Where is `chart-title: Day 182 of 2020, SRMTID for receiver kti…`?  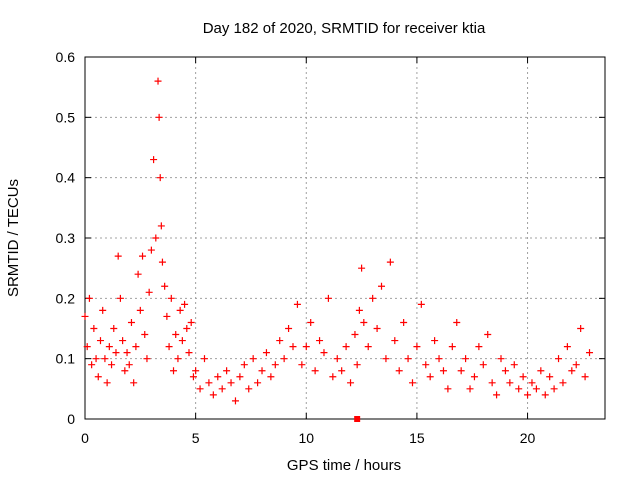
chart-title: Day 182 of 2020, SRMTID for receiver kti… is located at coordinates (344, 28).